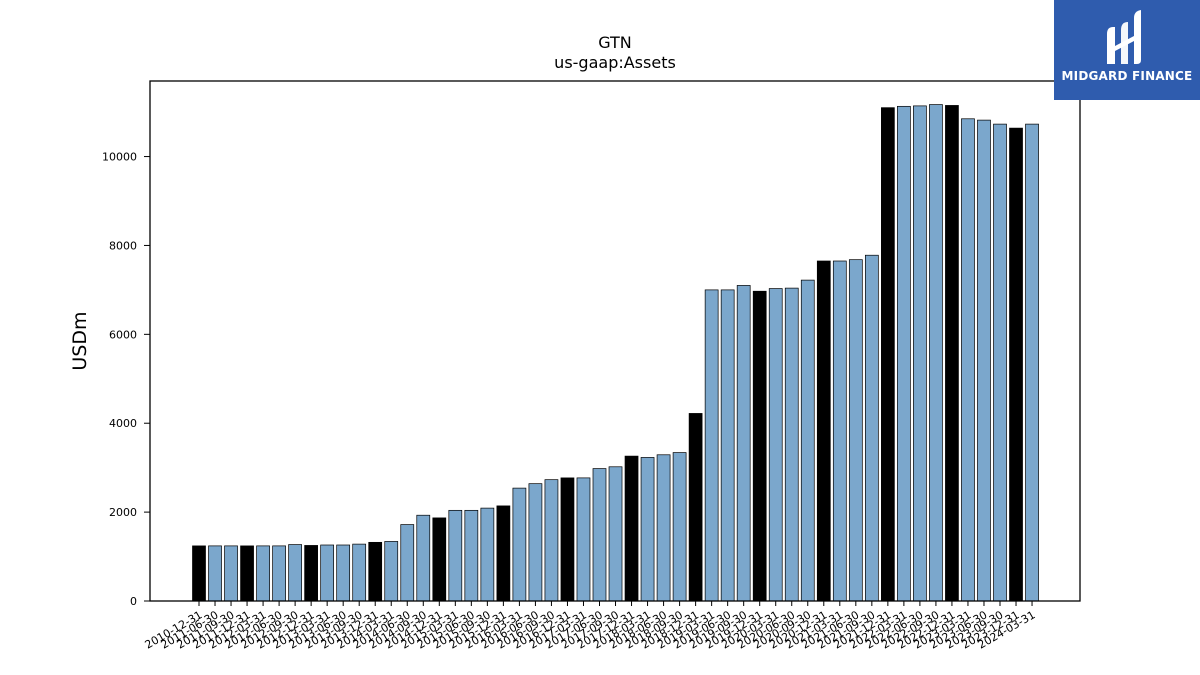 Image resolution: width=1200 pixels, height=675 pixels. I want to click on y-tick-label: 8000, so click(123, 245).